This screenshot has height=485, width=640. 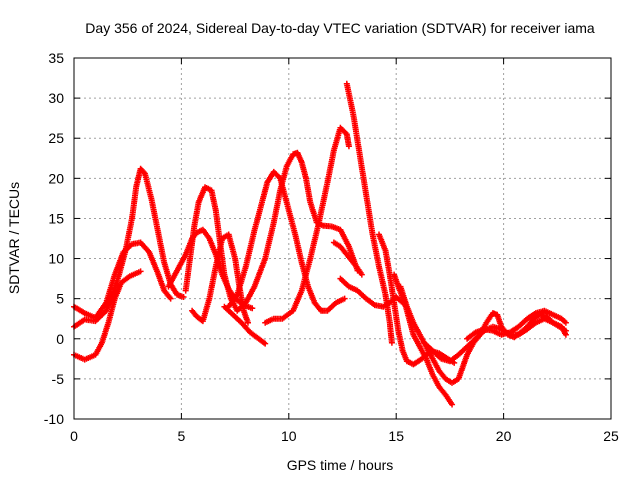 I want to click on y-tick-label: 15, so click(x=56, y=218).